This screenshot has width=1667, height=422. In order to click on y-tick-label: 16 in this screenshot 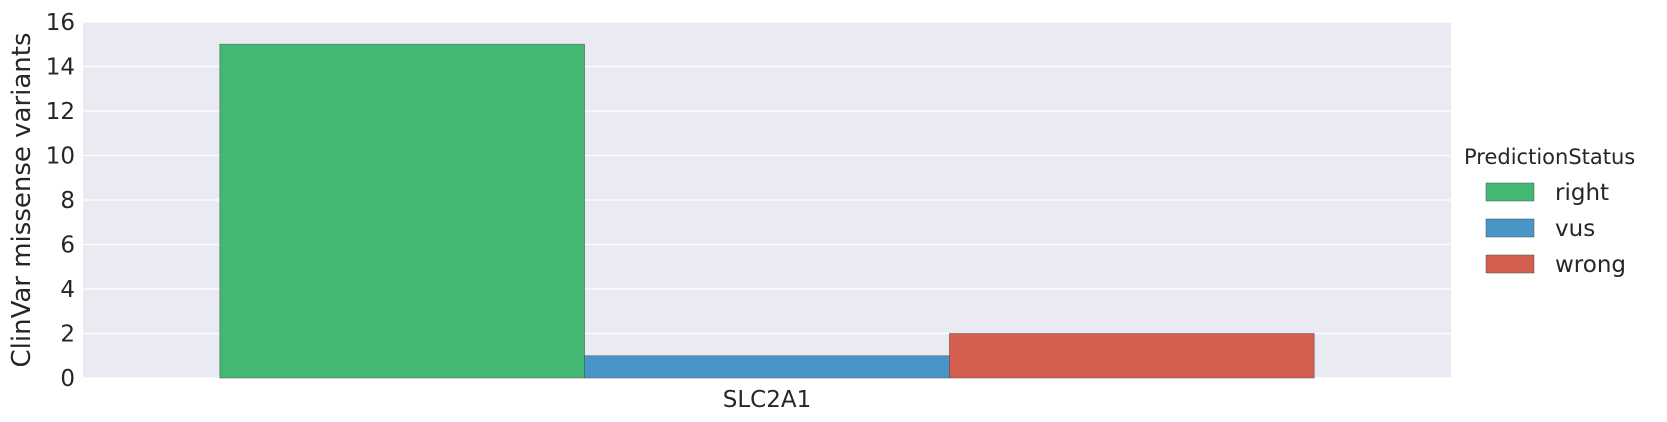, I will do `click(60, 23)`.